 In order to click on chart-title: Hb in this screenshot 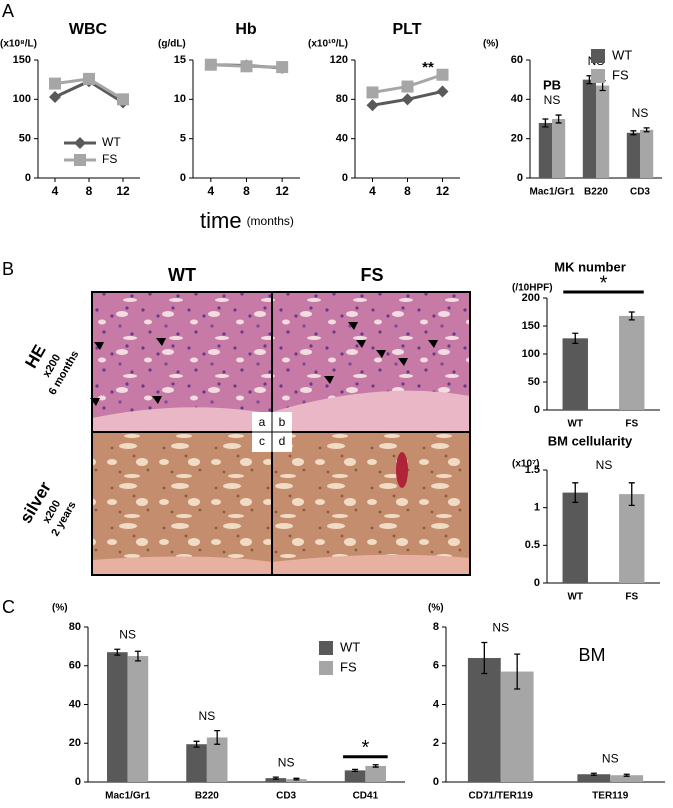, I will do `click(246, 29)`.